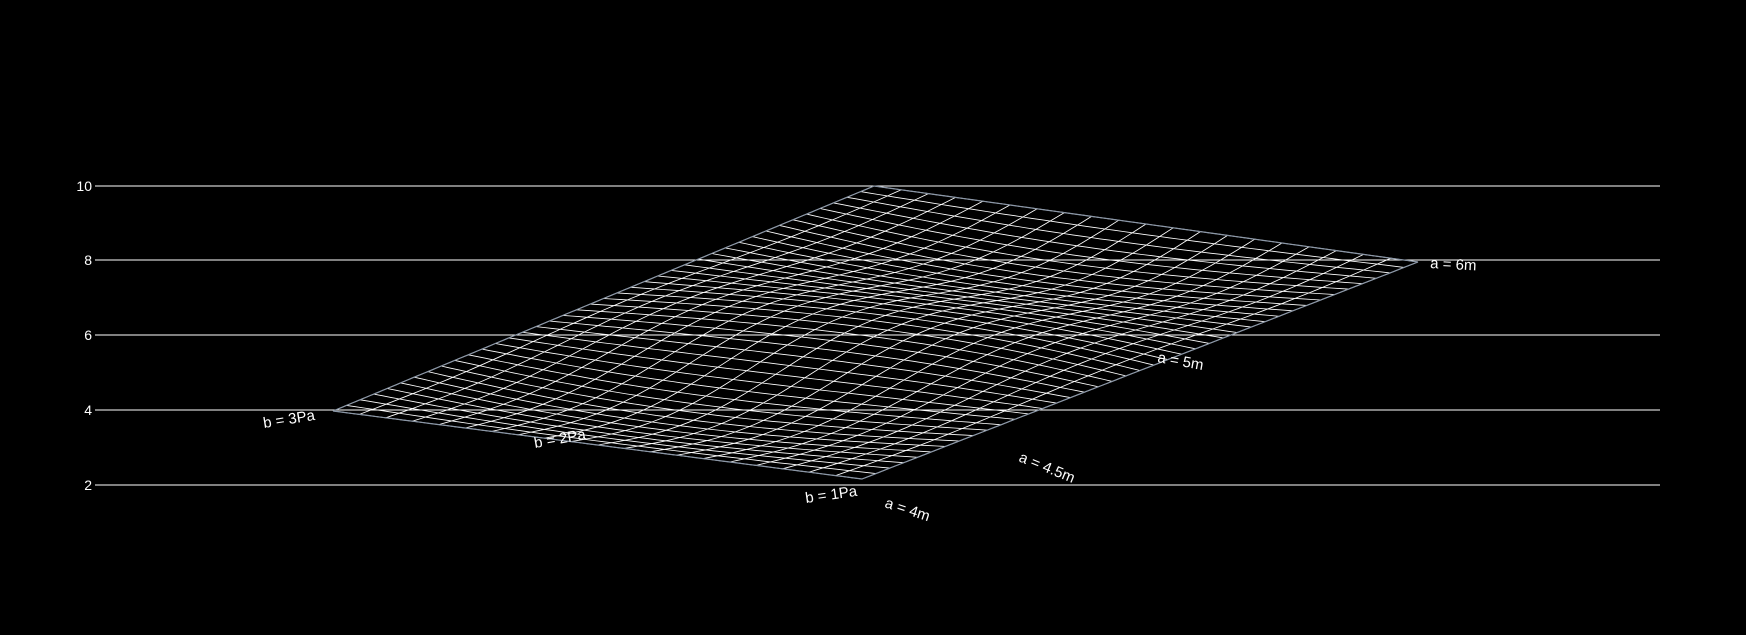 The width and height of the screenshot is (1746, 635). Describe the element at coordinates (88, 260) in the screenshot. I see `y-tick-label: 8` at that location.